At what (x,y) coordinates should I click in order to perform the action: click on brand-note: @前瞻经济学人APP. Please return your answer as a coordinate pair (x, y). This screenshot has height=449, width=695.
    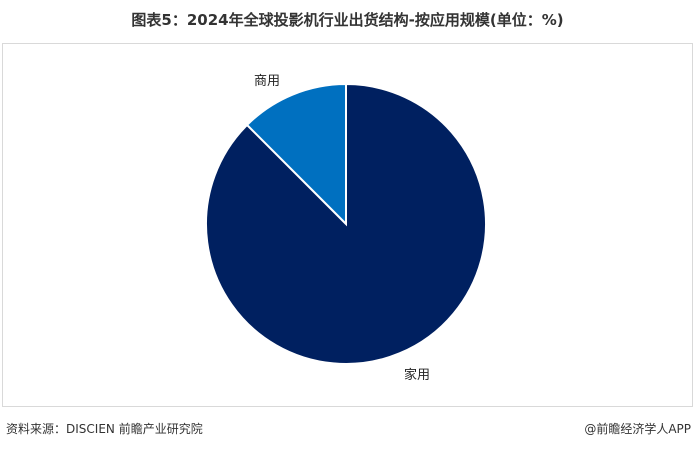
    Looking at the image, I should click on (637, 429).